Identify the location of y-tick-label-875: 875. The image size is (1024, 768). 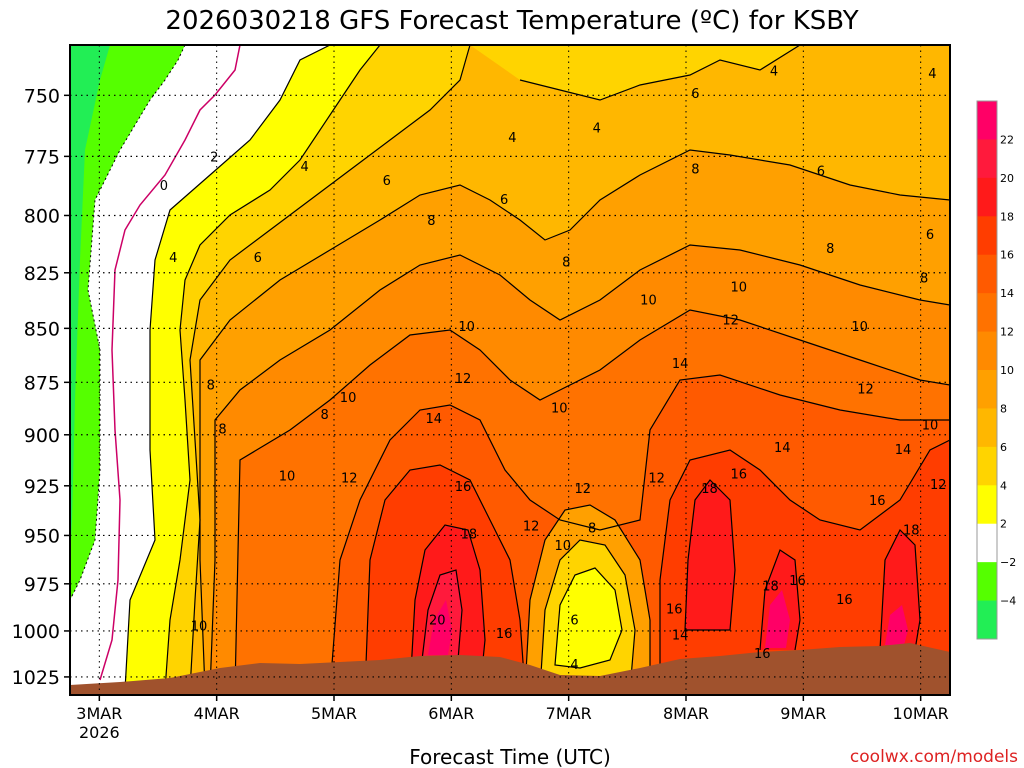
(42, 383).